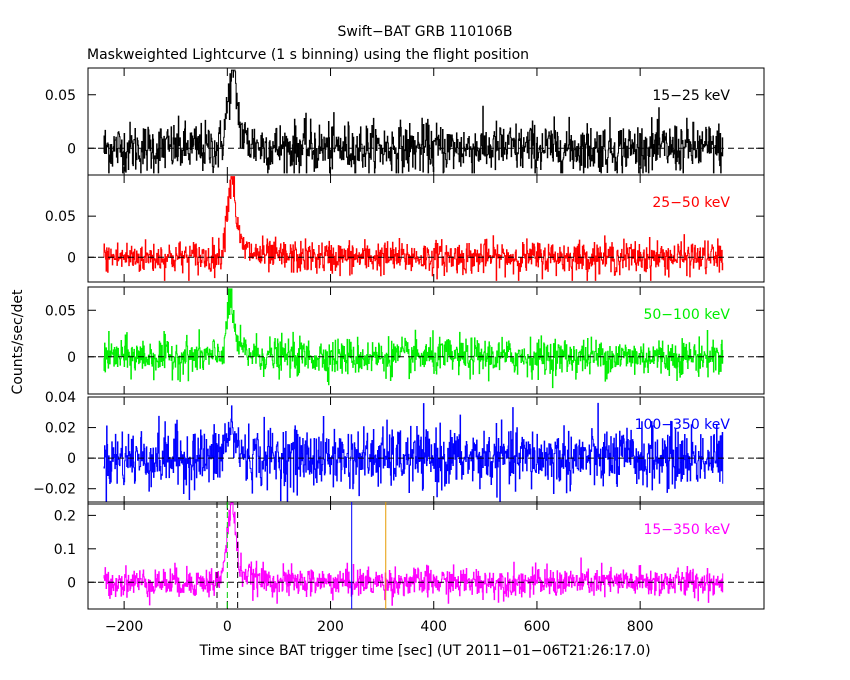  What do you see at coordinates (686, 530) in the screenshot?
I see `series-label: 15−350 keV` at bounding box center [686, 530].